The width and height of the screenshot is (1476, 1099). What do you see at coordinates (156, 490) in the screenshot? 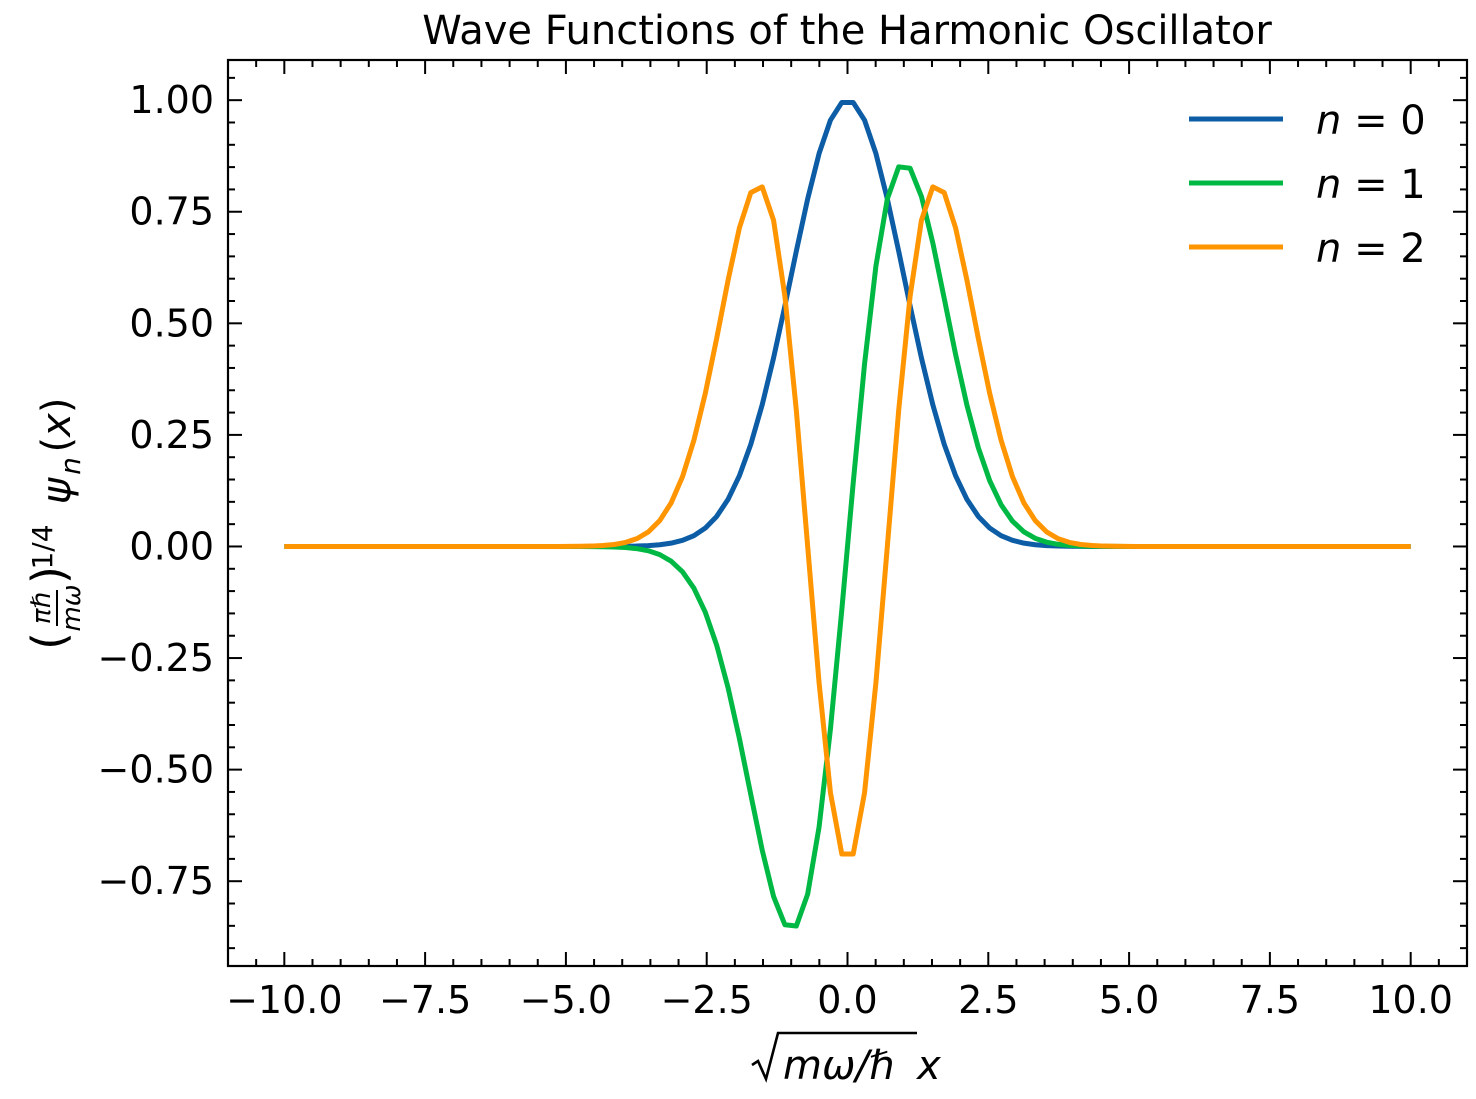
I see `y-tick-labels: 1.00 0.75 0.50 0.25 0.00 −0.25 −0.50 −0.75` at bounding box center [156, 490].